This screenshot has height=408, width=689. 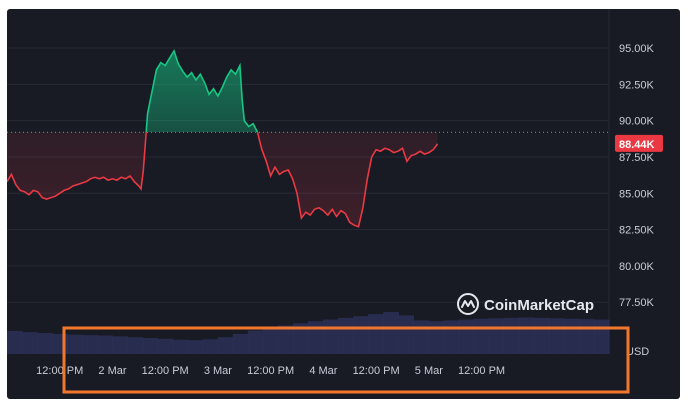 I want to click on y-tick-label: 90.00K, so click(x=637, y=122).